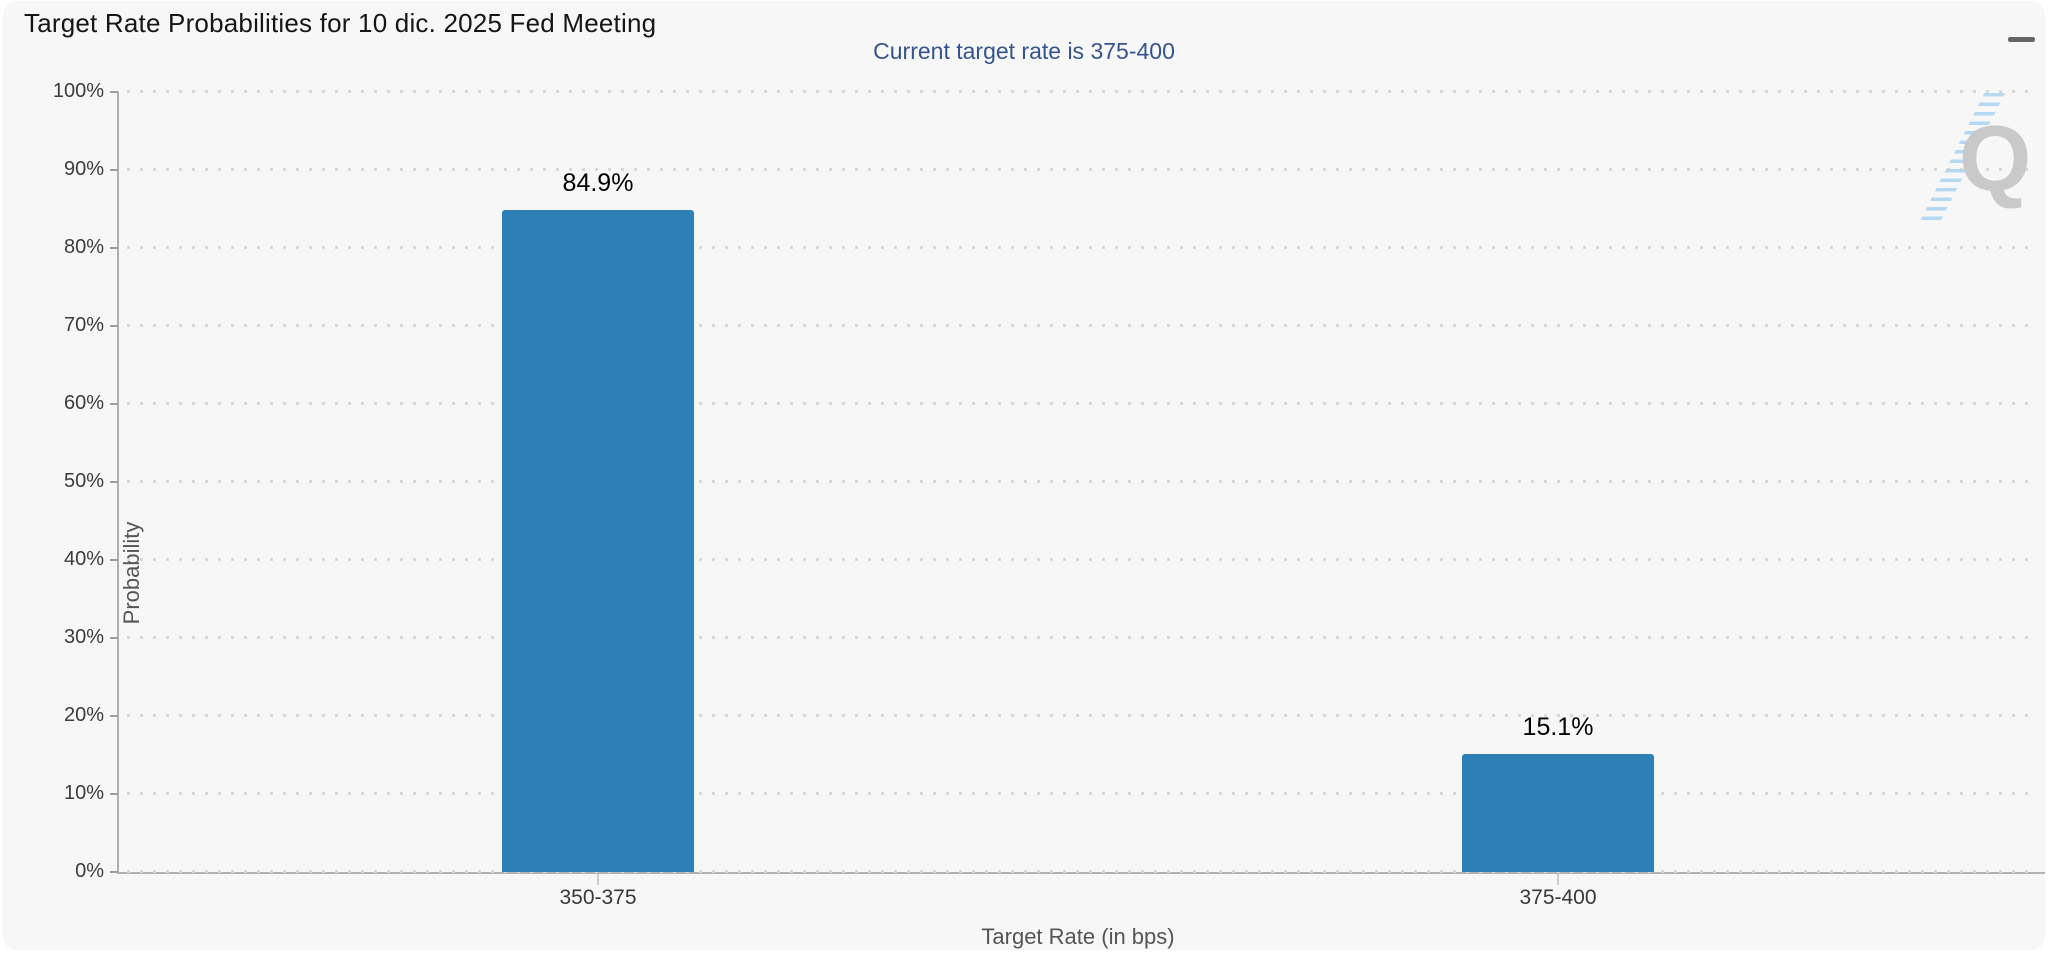 This screenshot has height=959, width=2048. I want to click on y-axis-label: 20%, so click(83, 715).